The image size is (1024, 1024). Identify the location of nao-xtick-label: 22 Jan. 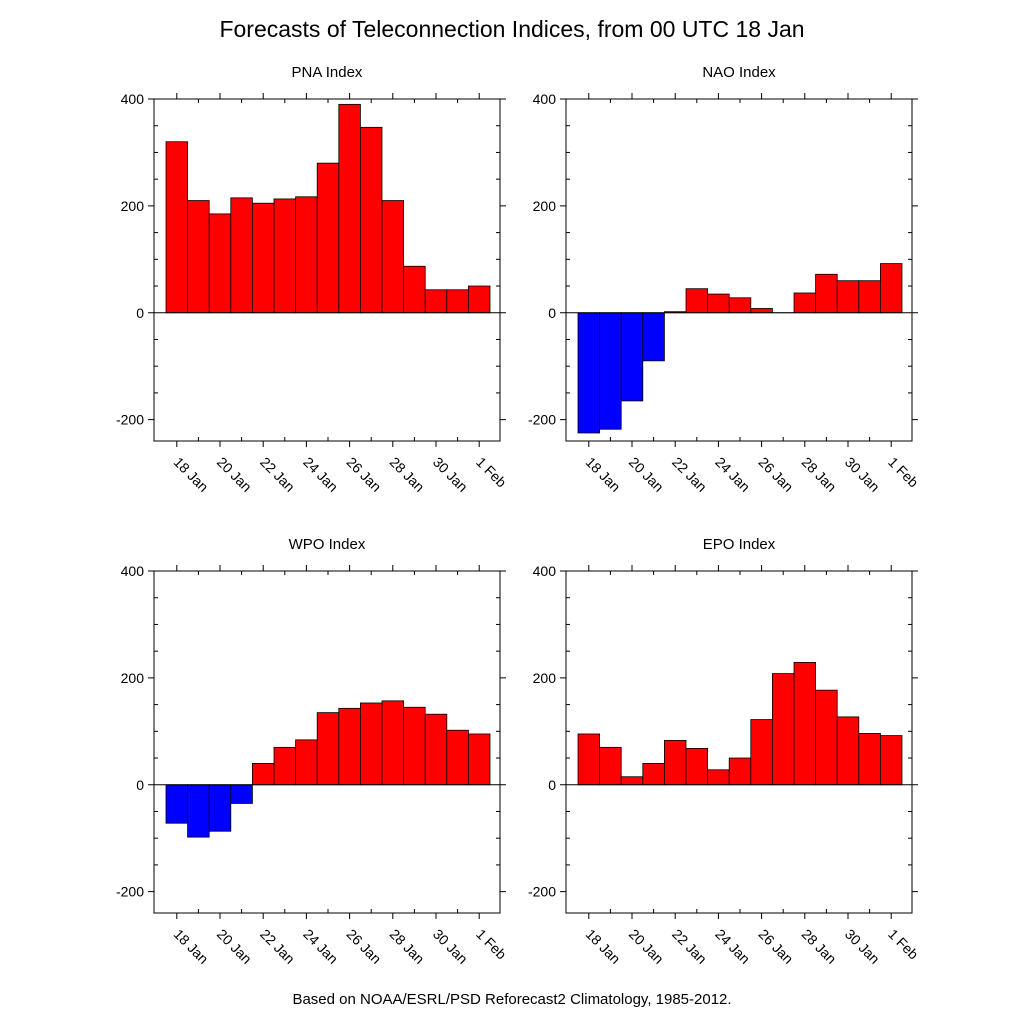
(689, 474).